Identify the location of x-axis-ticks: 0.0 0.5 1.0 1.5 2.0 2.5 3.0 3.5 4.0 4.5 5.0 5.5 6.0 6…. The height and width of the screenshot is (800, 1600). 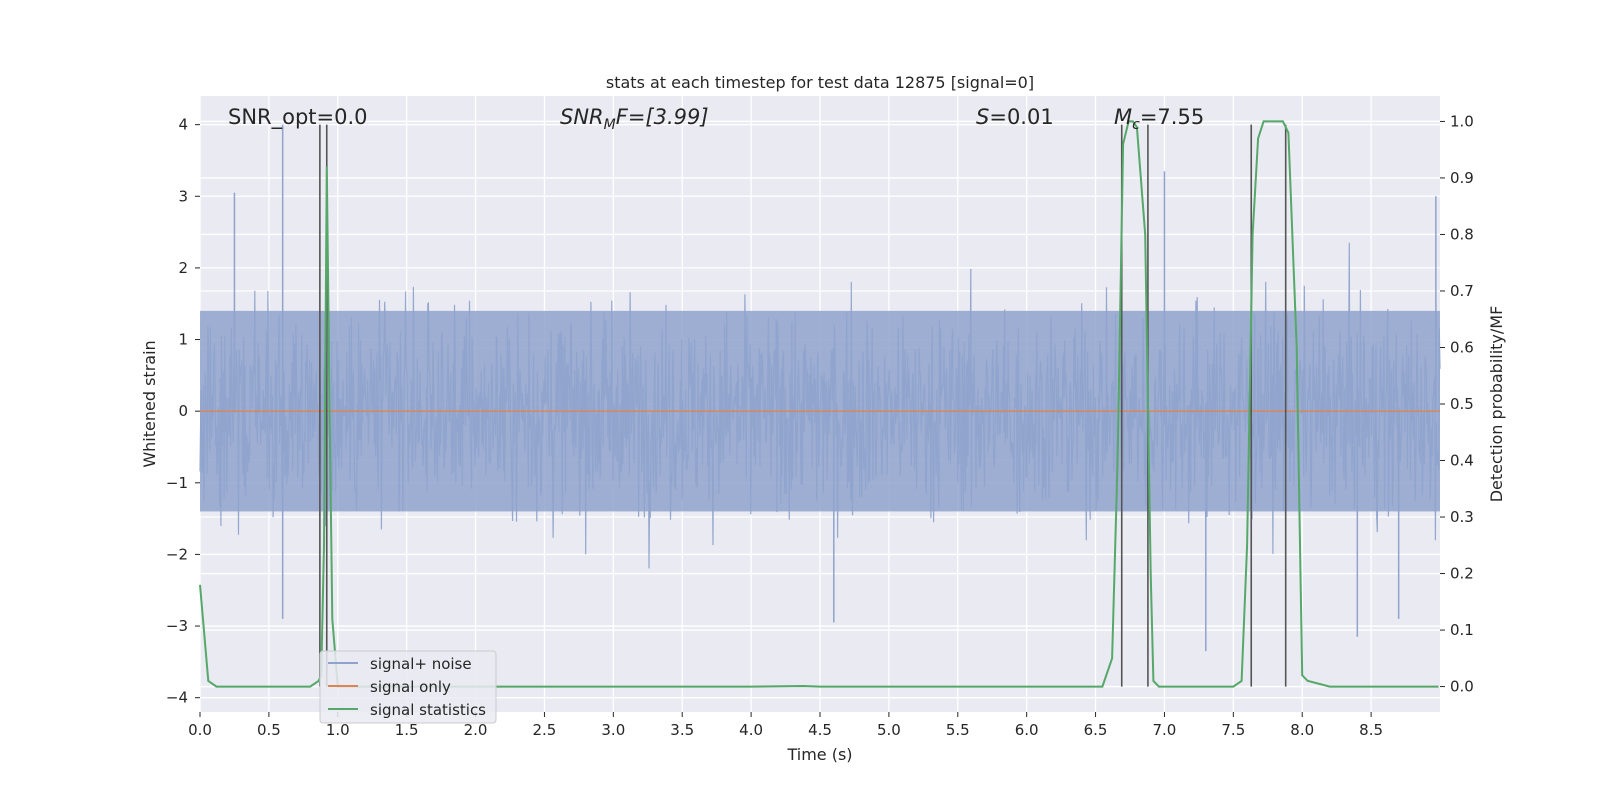
(785, 725).